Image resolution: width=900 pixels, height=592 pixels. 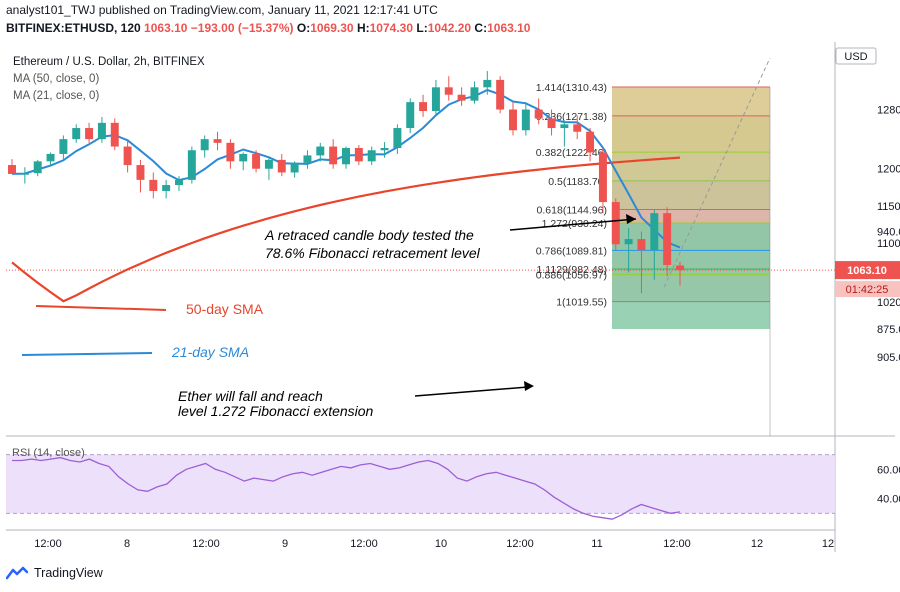 What do you see at coordinates (572, 270) in the screenshot?
I see `fib-label-8: 1.1129(982.48)` at bounding box center [572, 270].